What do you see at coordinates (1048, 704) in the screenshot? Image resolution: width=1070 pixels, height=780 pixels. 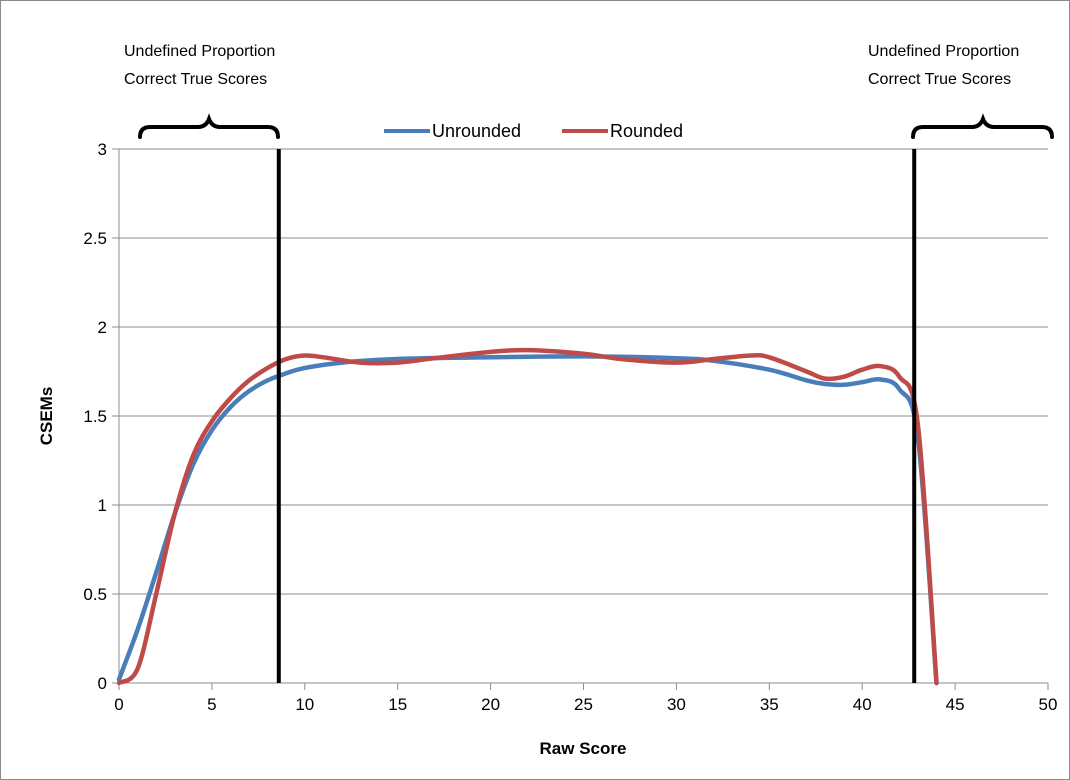 I see `x-tick-label: 50` at bounding box center [1048, 704].